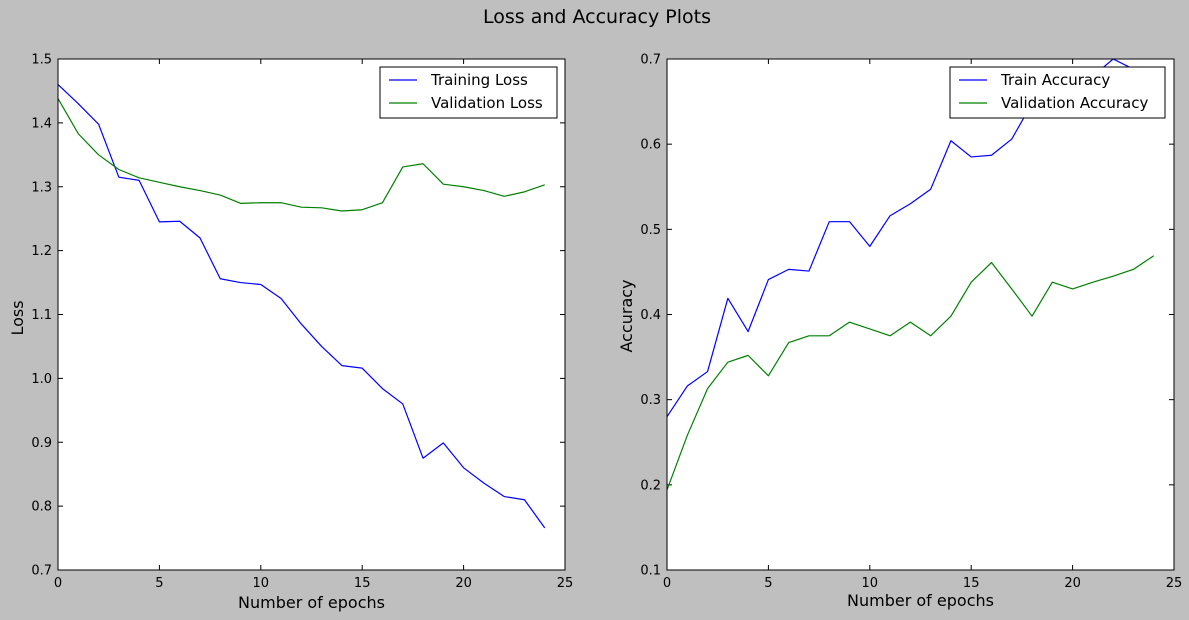  Describe the element at coordinates (362, 583) in the screenshot. I see `loss-x-tick-label: 15` at that location.